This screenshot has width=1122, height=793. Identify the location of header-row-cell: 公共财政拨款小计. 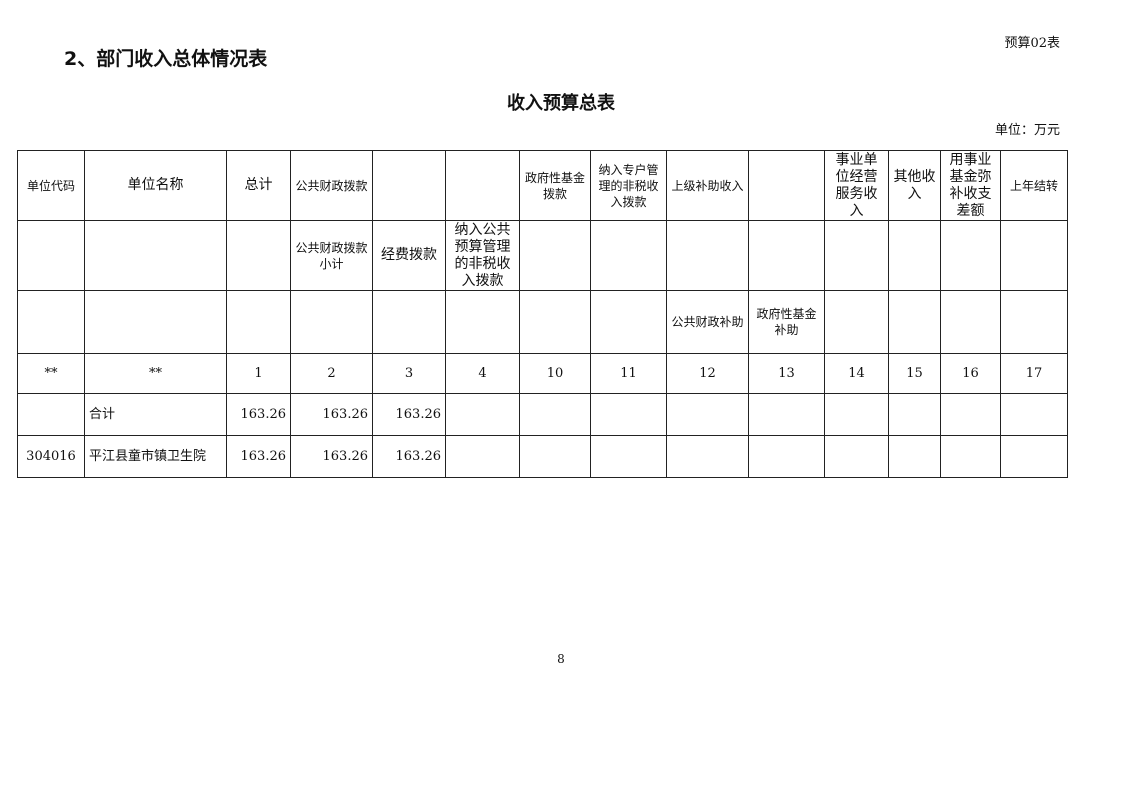
(331, 255).